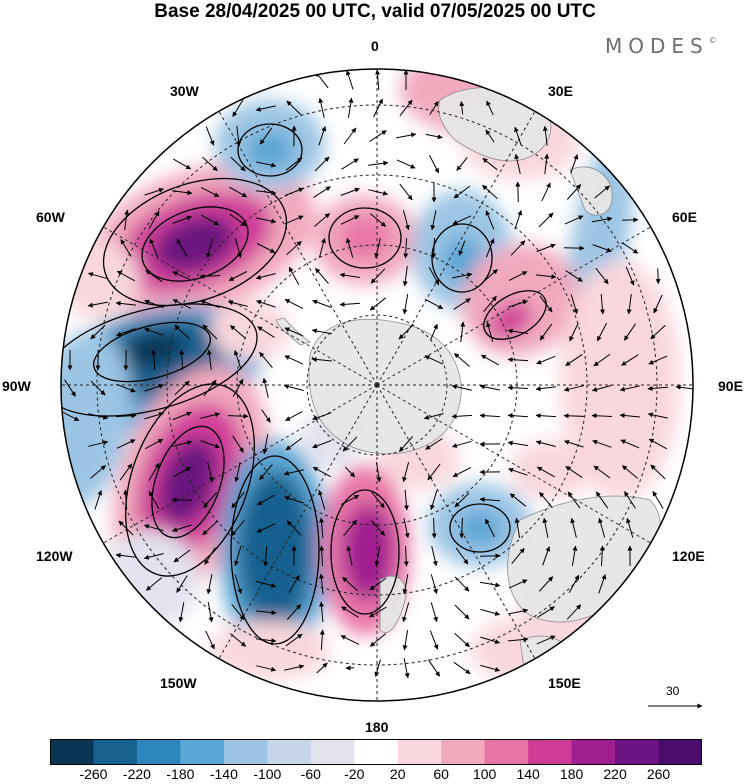 The height and width of the screenshot is (784, 750). Describe the element at coordinates (398, 774) in the screenshot. I see `color-scale-tick-label: 20` at that location.